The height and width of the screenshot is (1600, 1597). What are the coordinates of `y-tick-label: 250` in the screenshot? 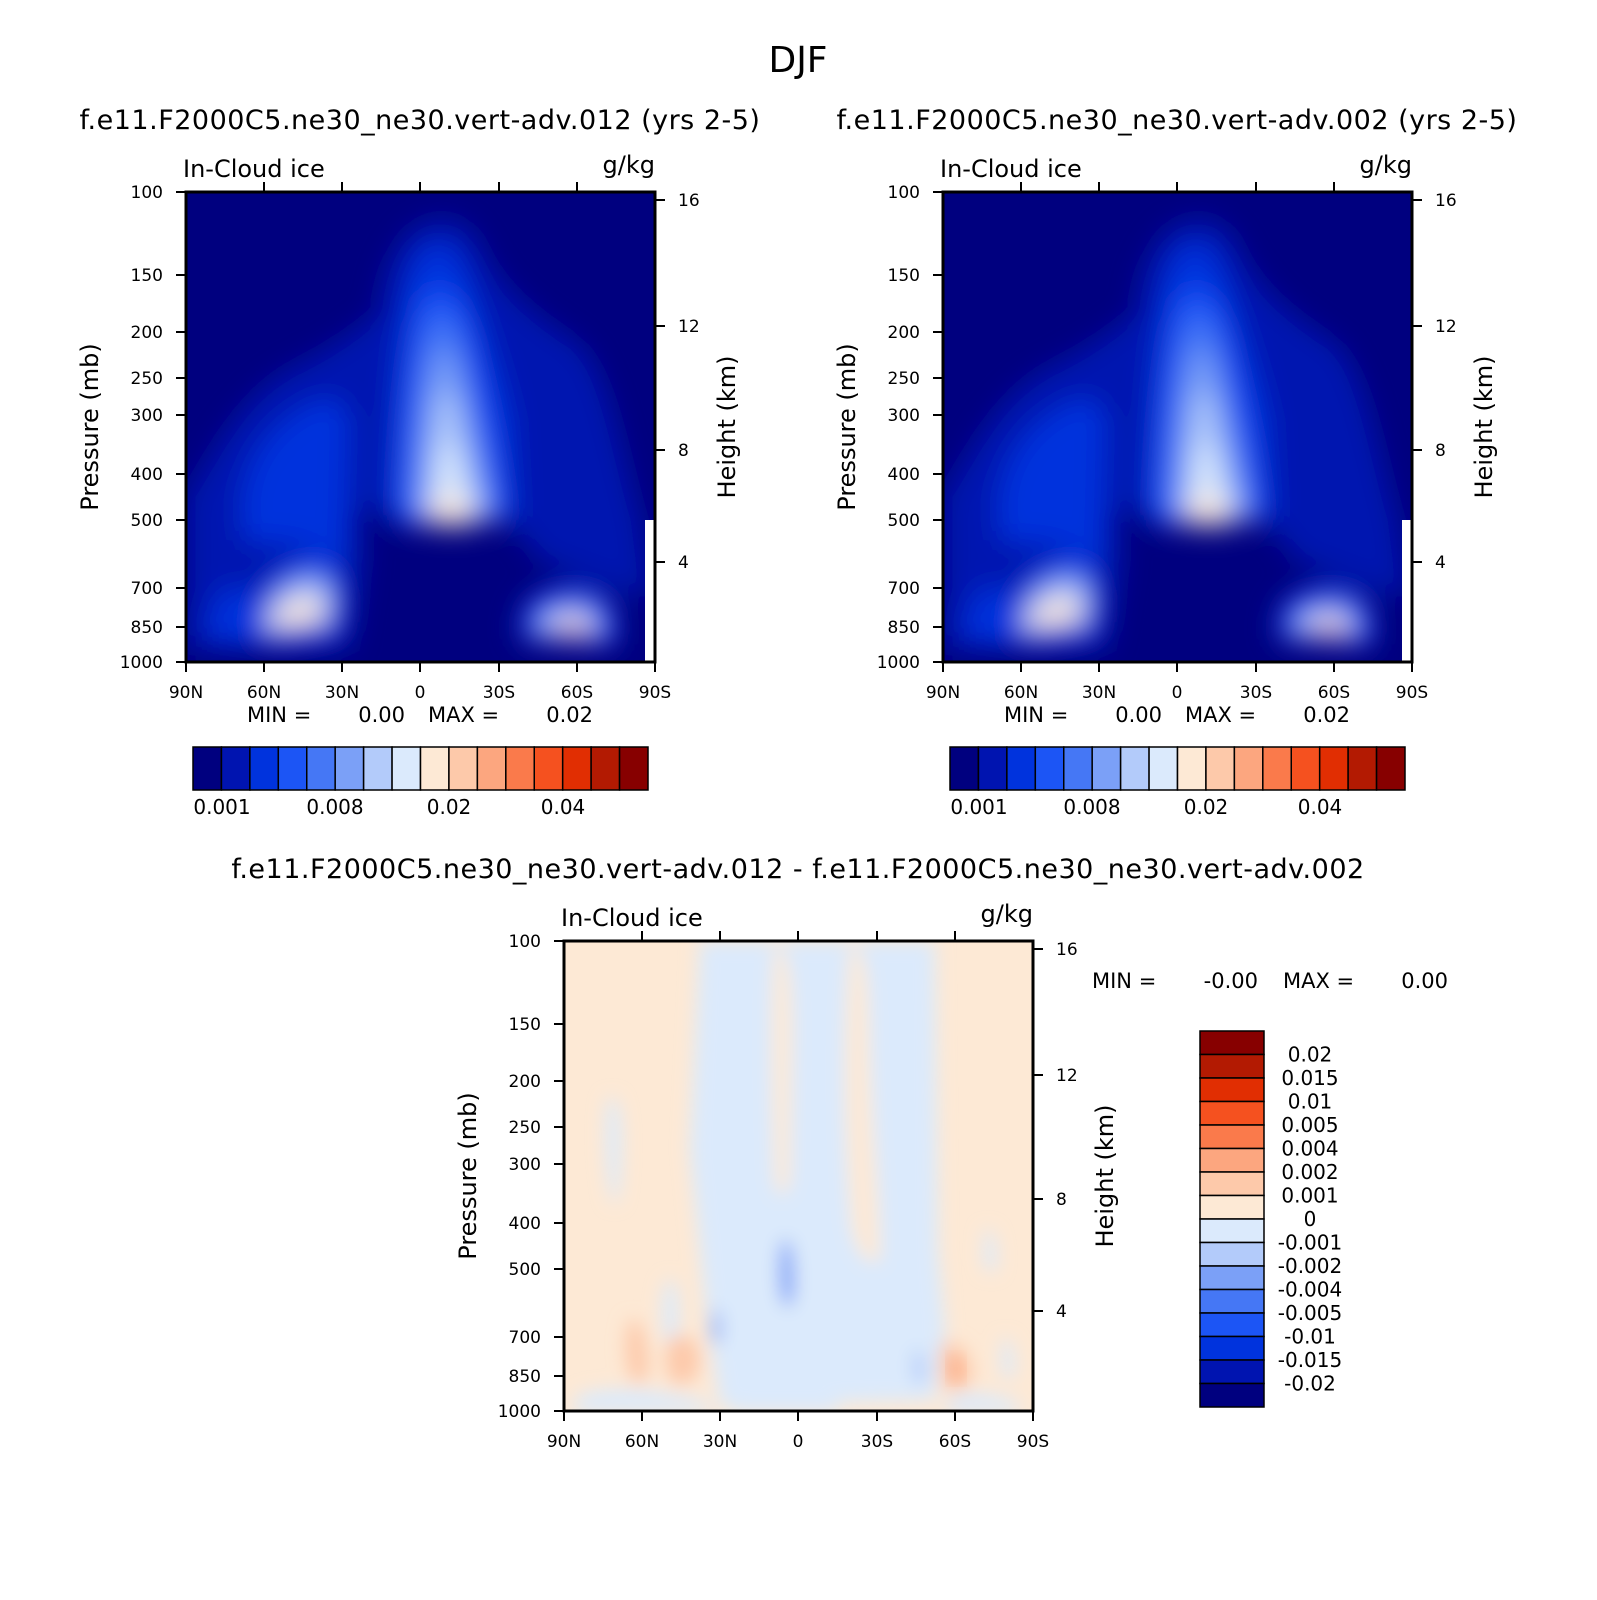 It's located at (147, 379).